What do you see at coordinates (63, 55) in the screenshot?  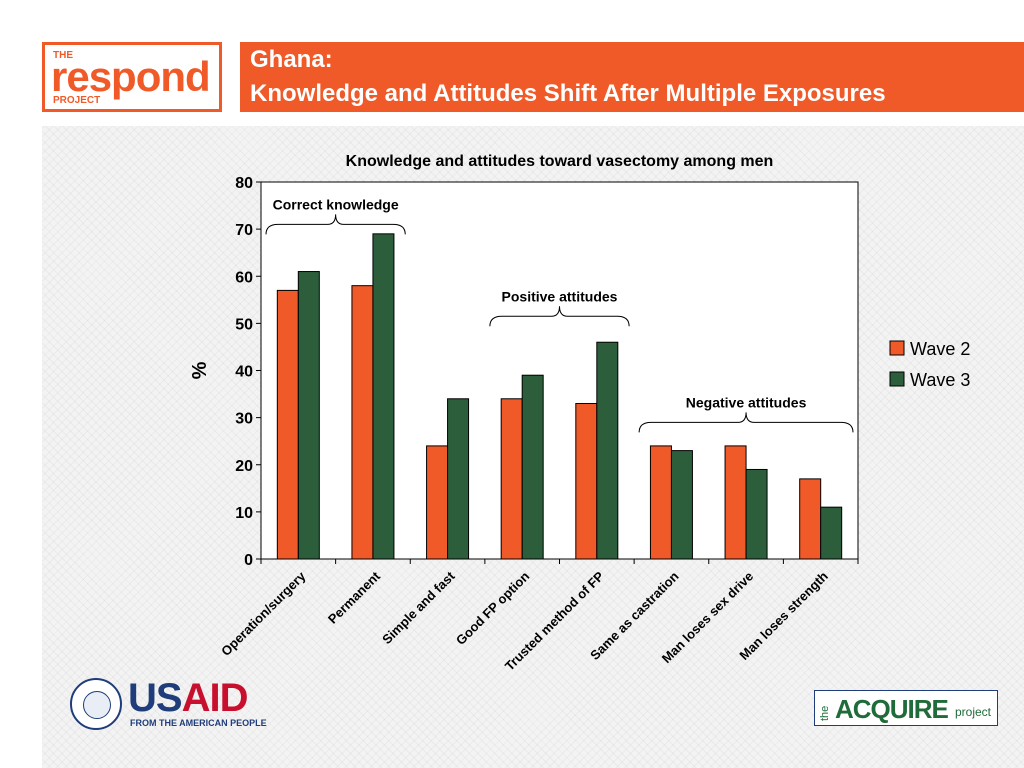 I see `logo-the-text: THE` at bounding box center [63, 55].